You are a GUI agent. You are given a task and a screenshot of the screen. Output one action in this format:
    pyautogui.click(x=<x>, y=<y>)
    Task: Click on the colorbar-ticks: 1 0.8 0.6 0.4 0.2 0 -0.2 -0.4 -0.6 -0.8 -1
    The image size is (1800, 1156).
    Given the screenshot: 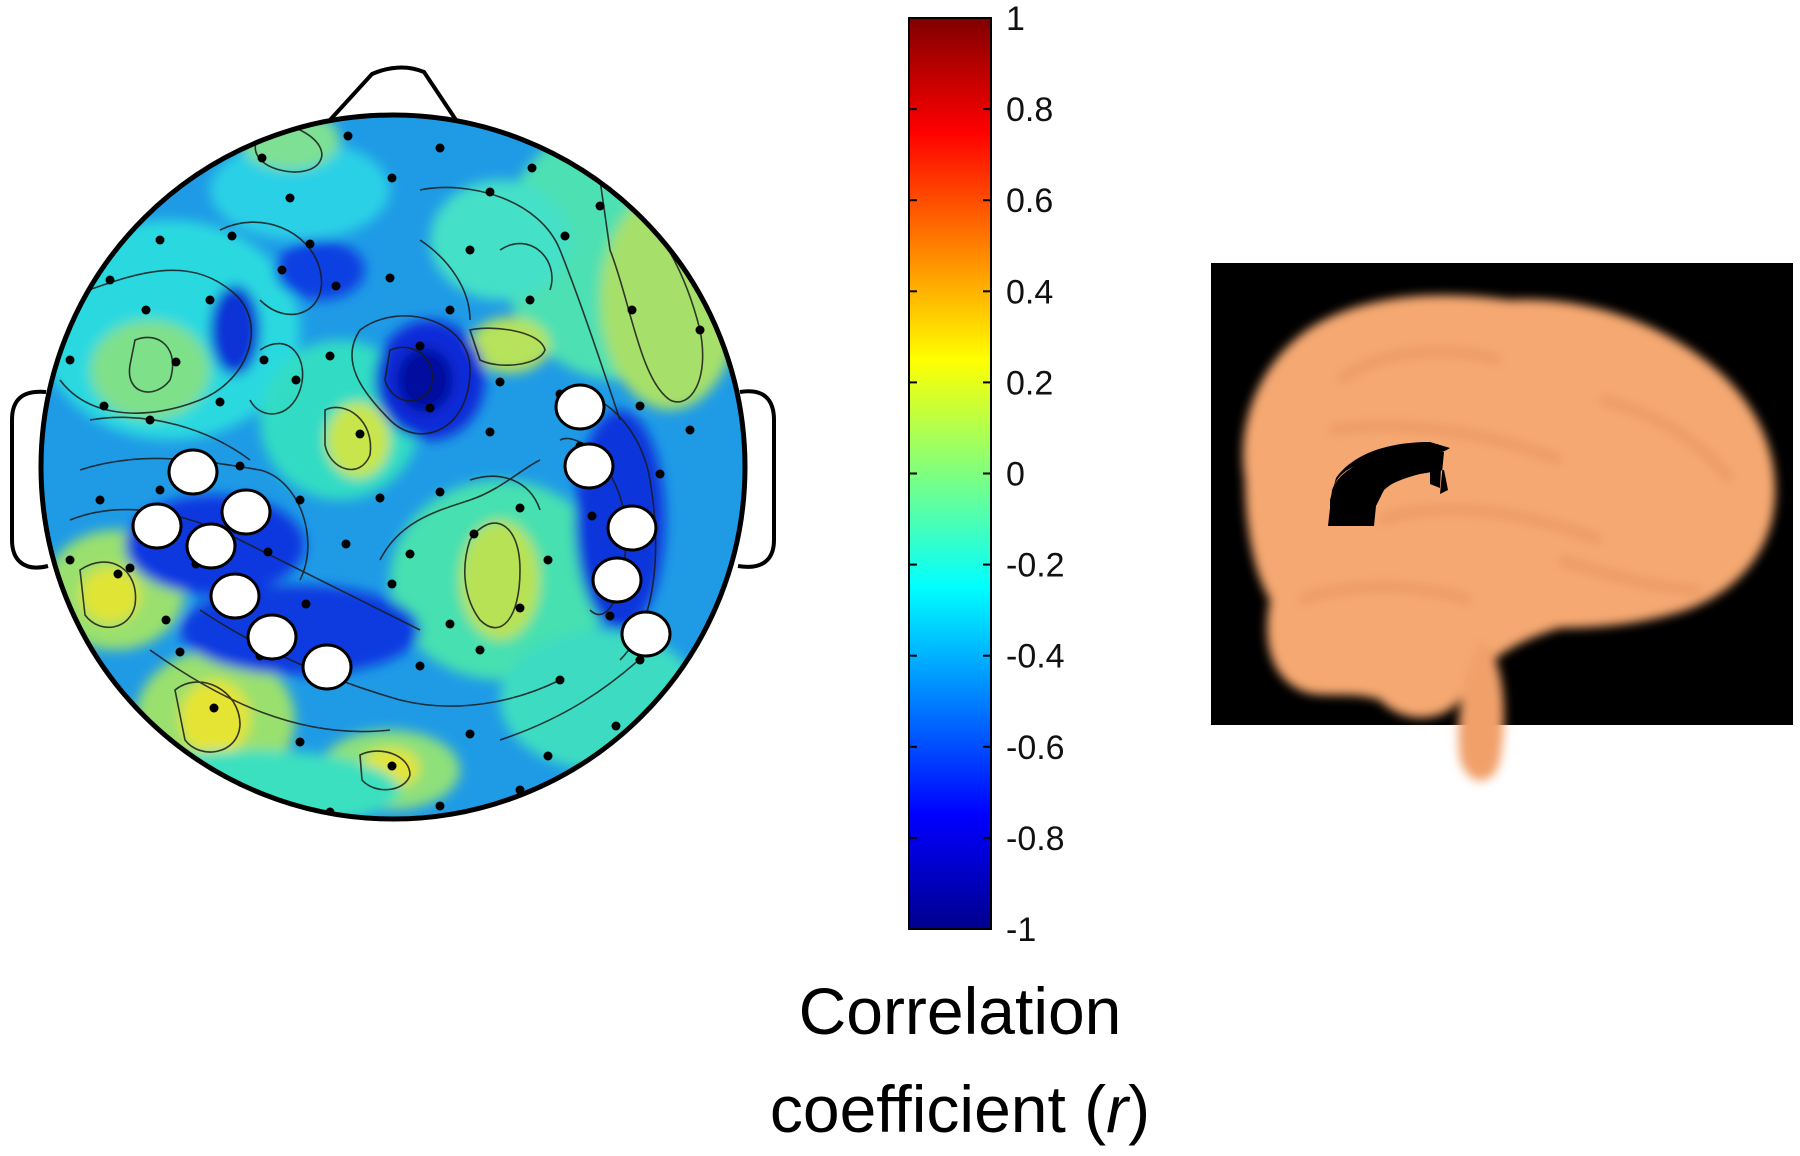 What is the action you would take?
    pyautogui.click(x=987, y=474)
    